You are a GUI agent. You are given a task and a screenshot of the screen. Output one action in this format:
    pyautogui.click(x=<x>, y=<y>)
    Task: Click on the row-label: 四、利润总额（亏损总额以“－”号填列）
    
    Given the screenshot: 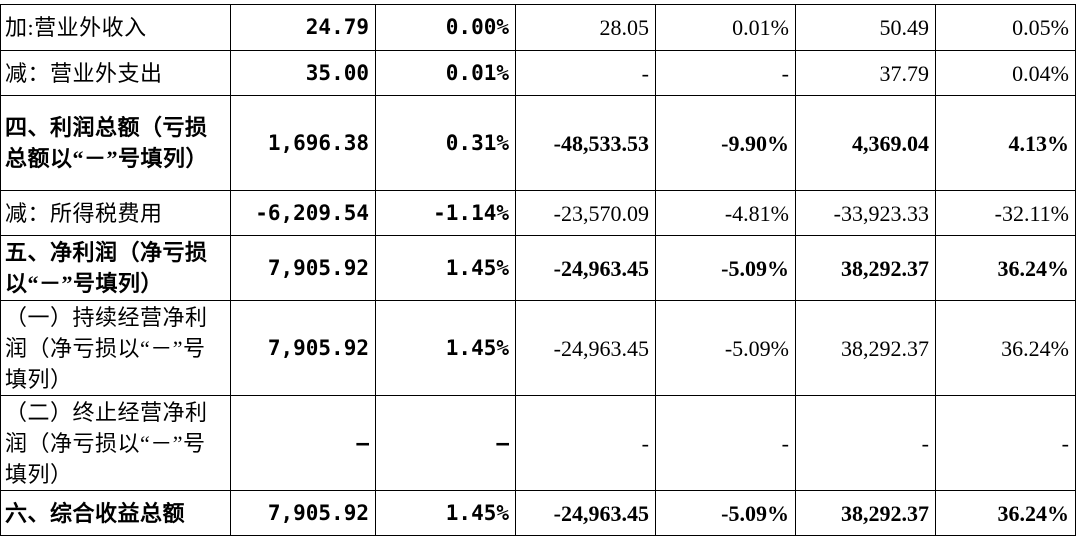 What is the action you would take?
    pyautogui.click(x=115, y=143)
    